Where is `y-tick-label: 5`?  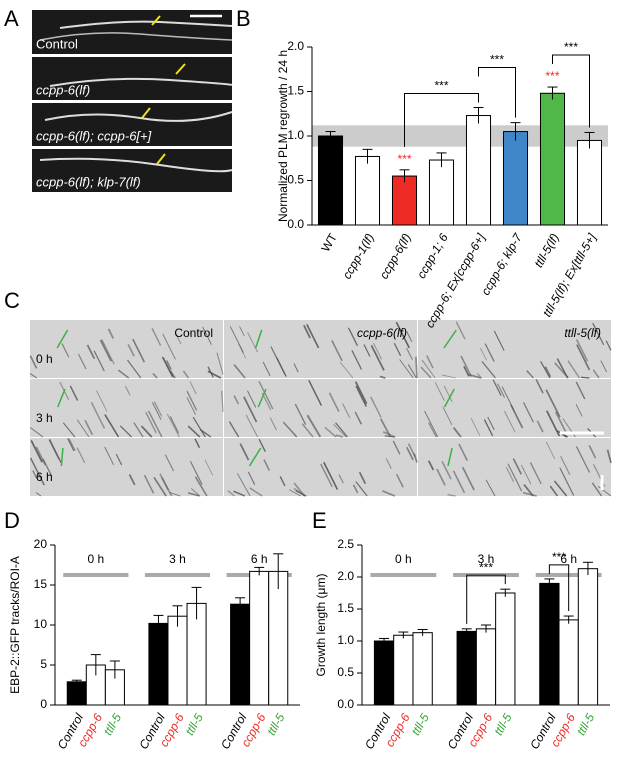 y-tick-label: 5 is located at coordinates (43, 664).